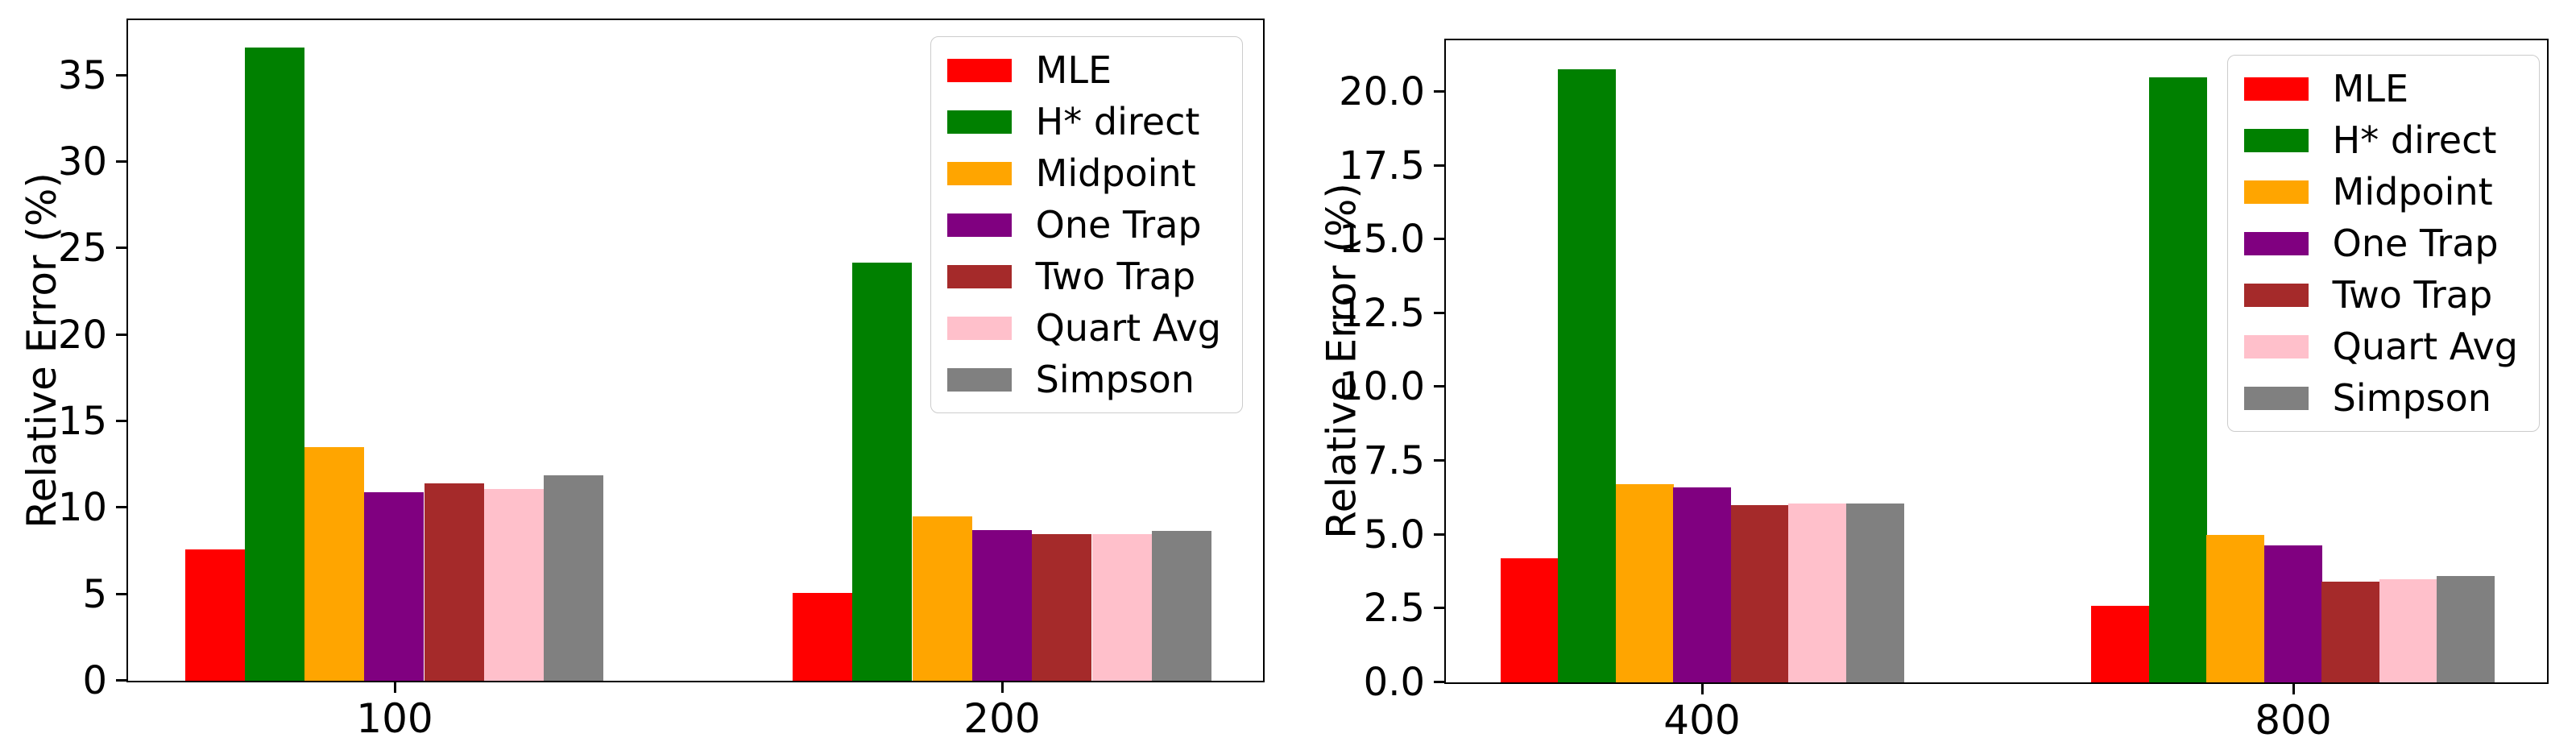 Image resolution: width=2576 pixels, height=746 pixels. Describe the element at coordinates (1394, 608) in the screenshot. I see `y-tick-label: 2.5` at that location.